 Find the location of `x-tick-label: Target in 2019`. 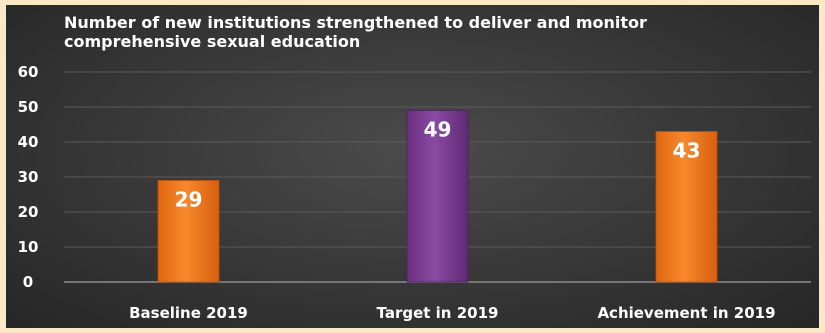

x-tick-label: Target in 2019 is located at coordinates (438, 313).